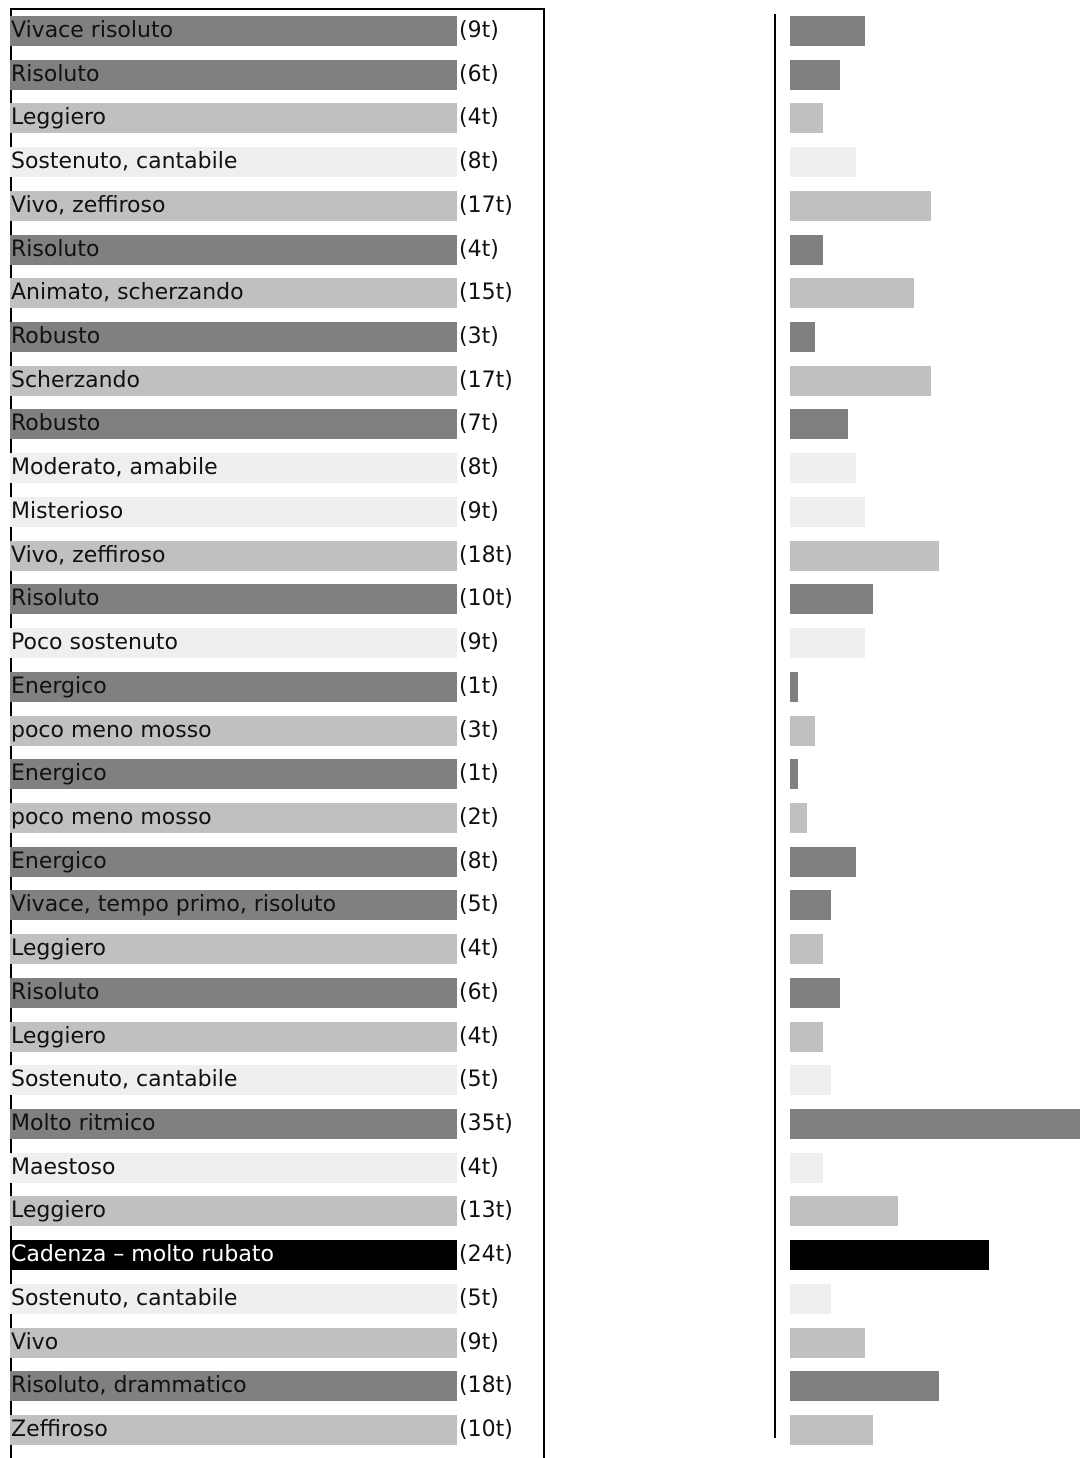 This screenshot has width=1081, height=1458. What do you see at coordinates (270, 31) in the screenshot?
I see `section-row: Vivace risoluto (9t)` at bounding box center [270, 31].